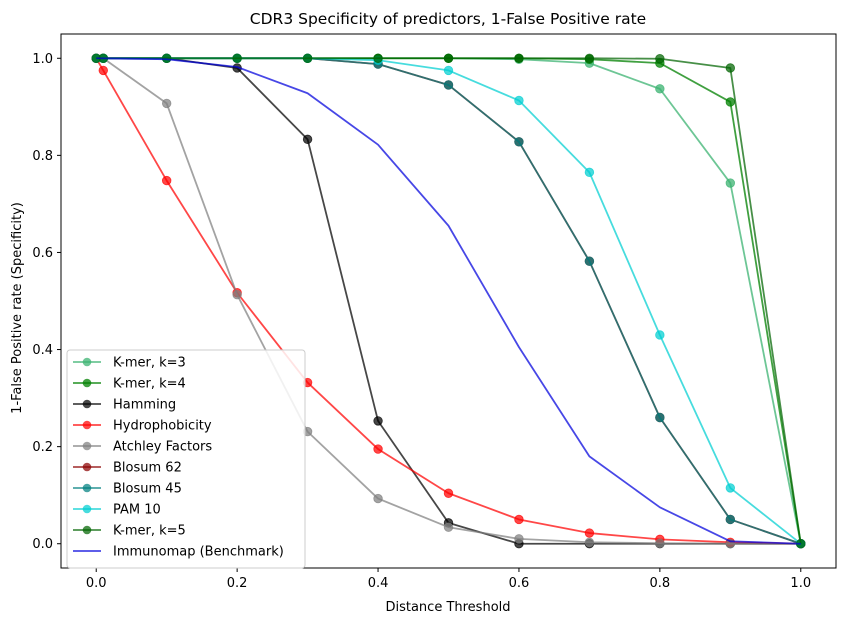 The image size is (846, 624). I want to click on legend-label: K-mer, k=5, so click(149, 531).